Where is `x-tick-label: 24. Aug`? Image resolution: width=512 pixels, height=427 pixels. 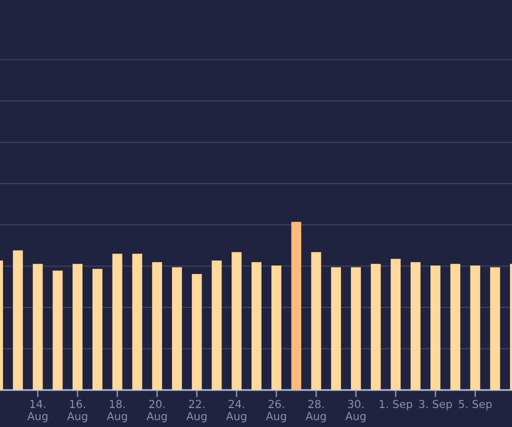 x-tick-label: 24. Aug is located at coordinates (236, 411).